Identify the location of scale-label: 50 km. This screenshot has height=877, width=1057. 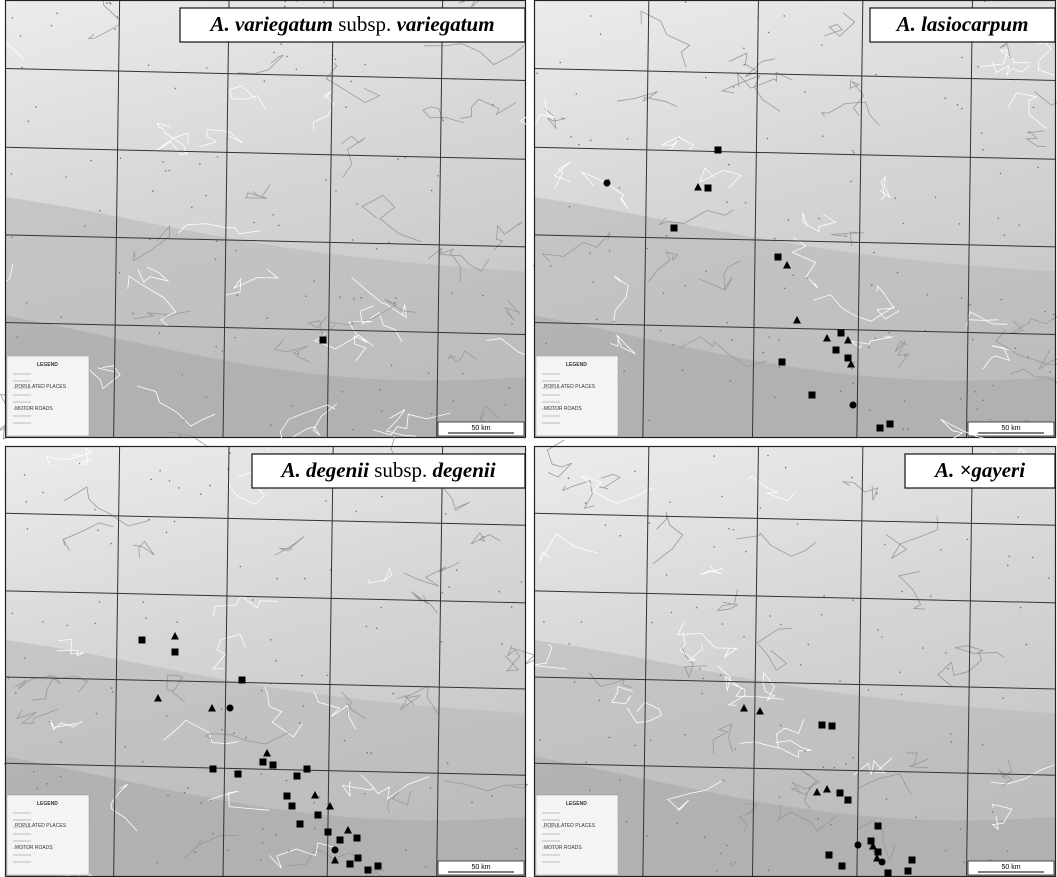
(1010, 428).